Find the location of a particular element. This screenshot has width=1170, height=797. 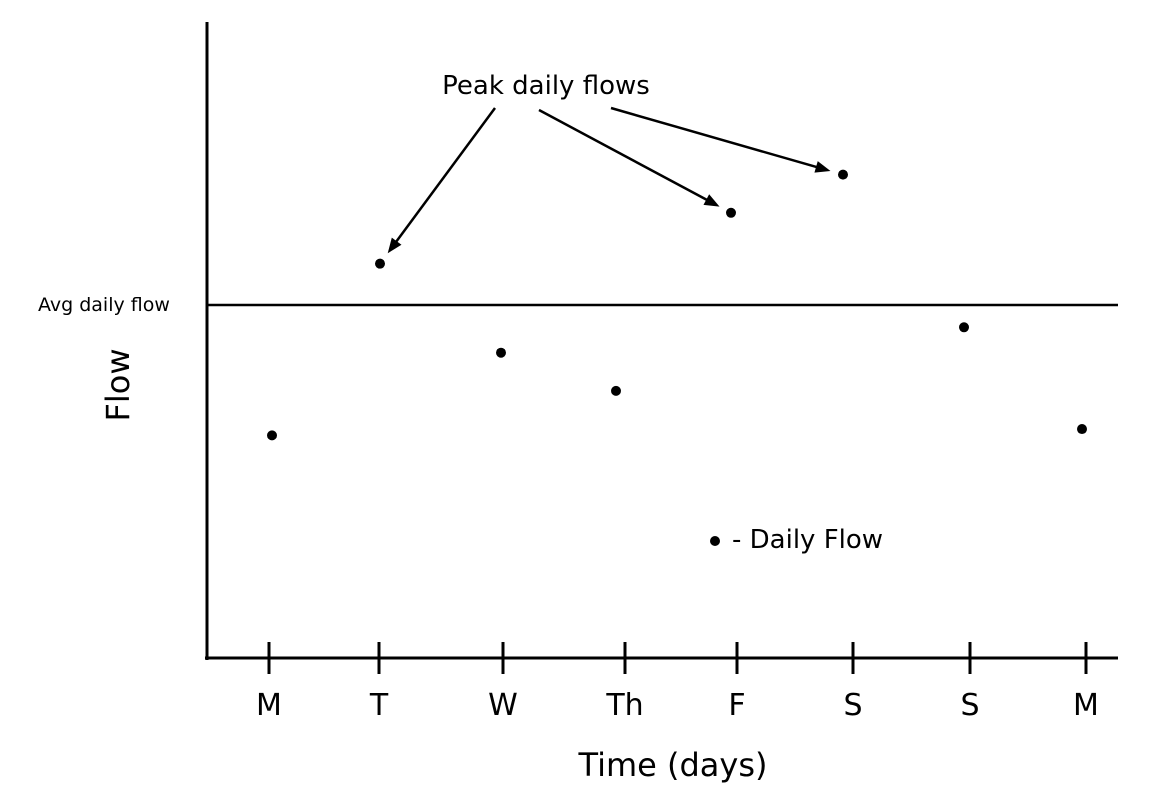

x-tick-label-6: S is located at coordinates (969, 705).